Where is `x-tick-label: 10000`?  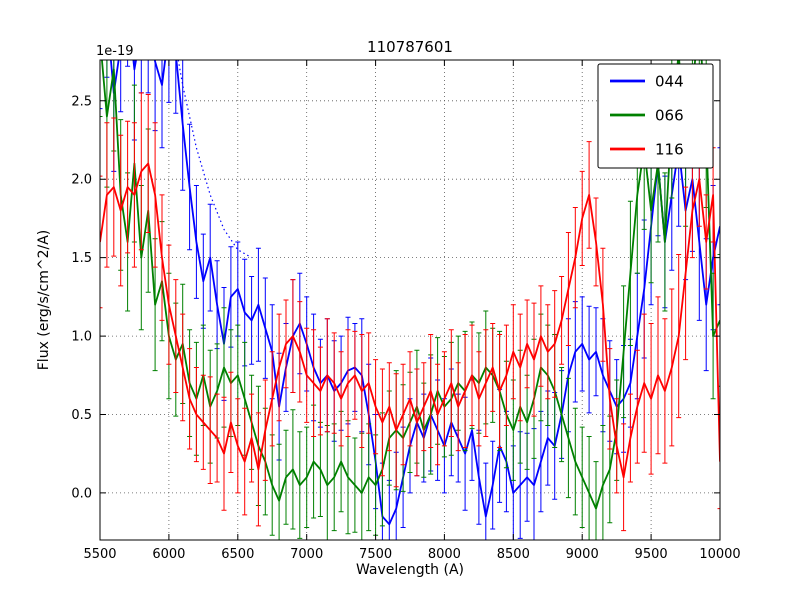
x-tick-label: 10000 is located at coordinates (719, 554).